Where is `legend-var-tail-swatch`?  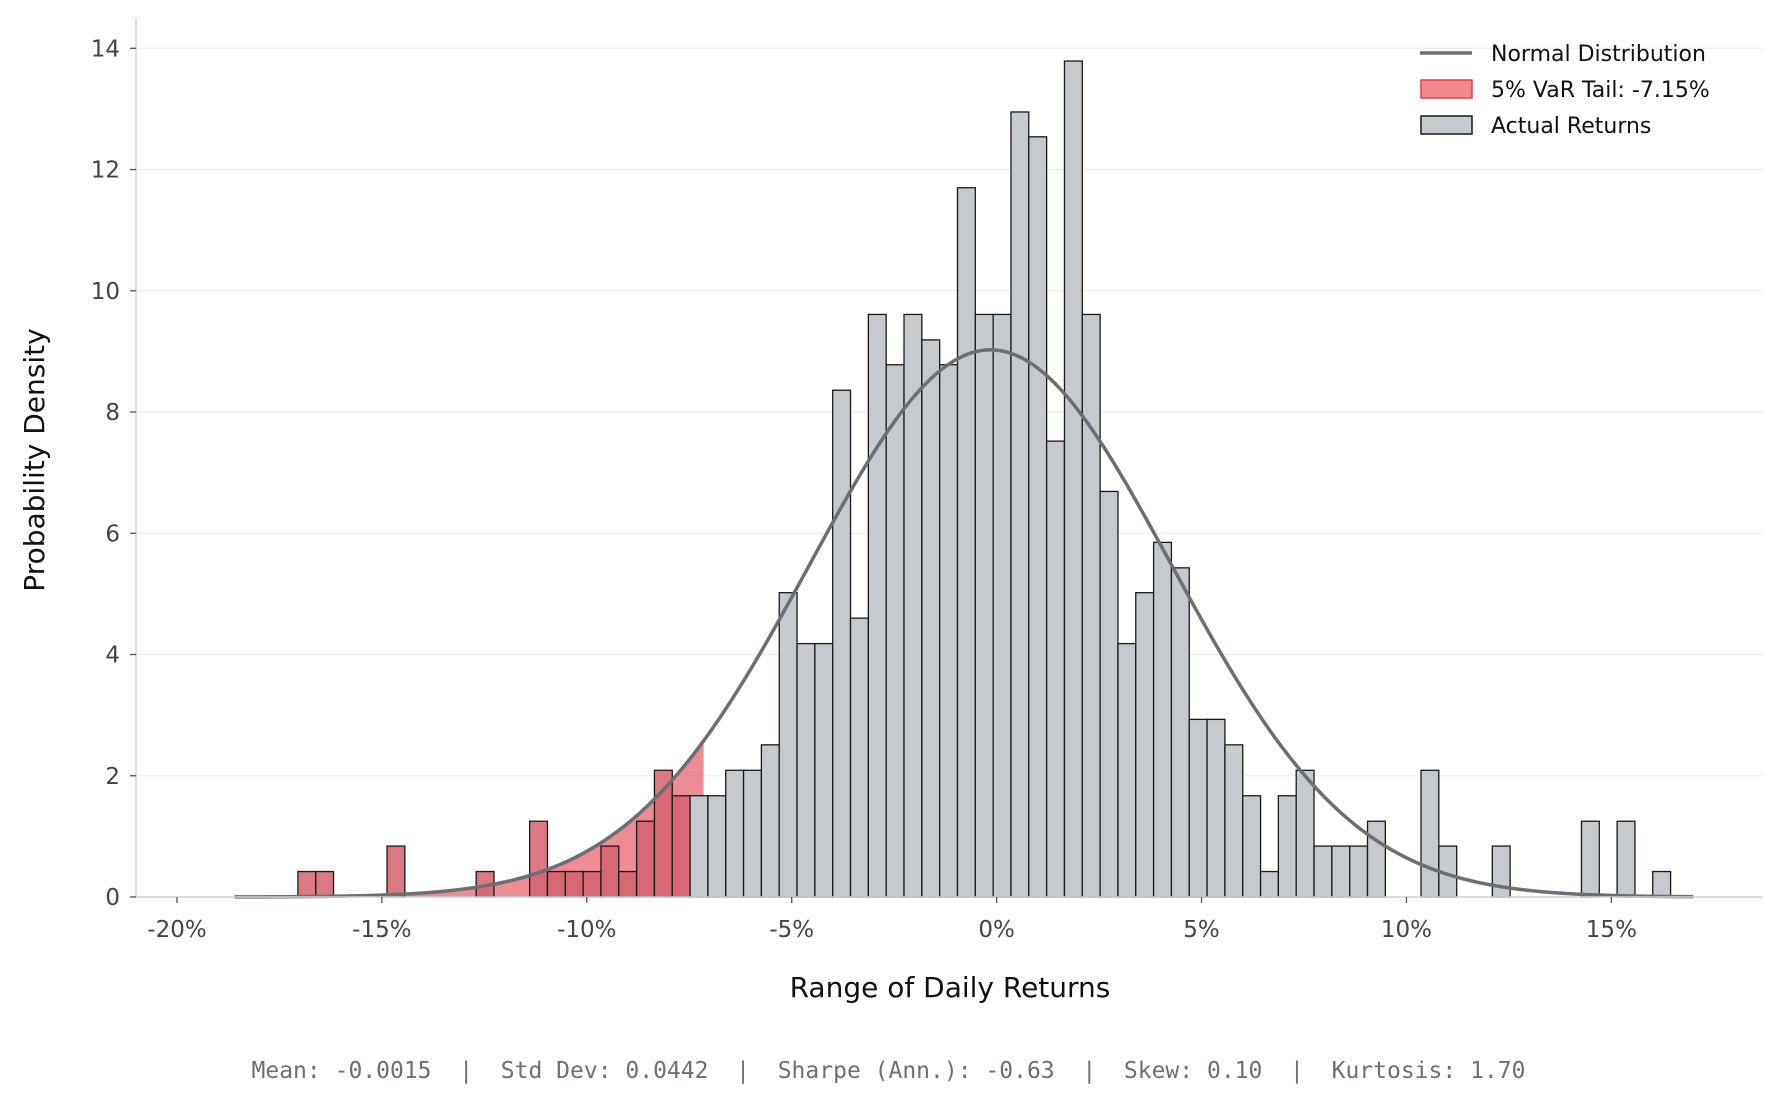
legend-var-tail-swatch is located at coordinates (1446, 89).